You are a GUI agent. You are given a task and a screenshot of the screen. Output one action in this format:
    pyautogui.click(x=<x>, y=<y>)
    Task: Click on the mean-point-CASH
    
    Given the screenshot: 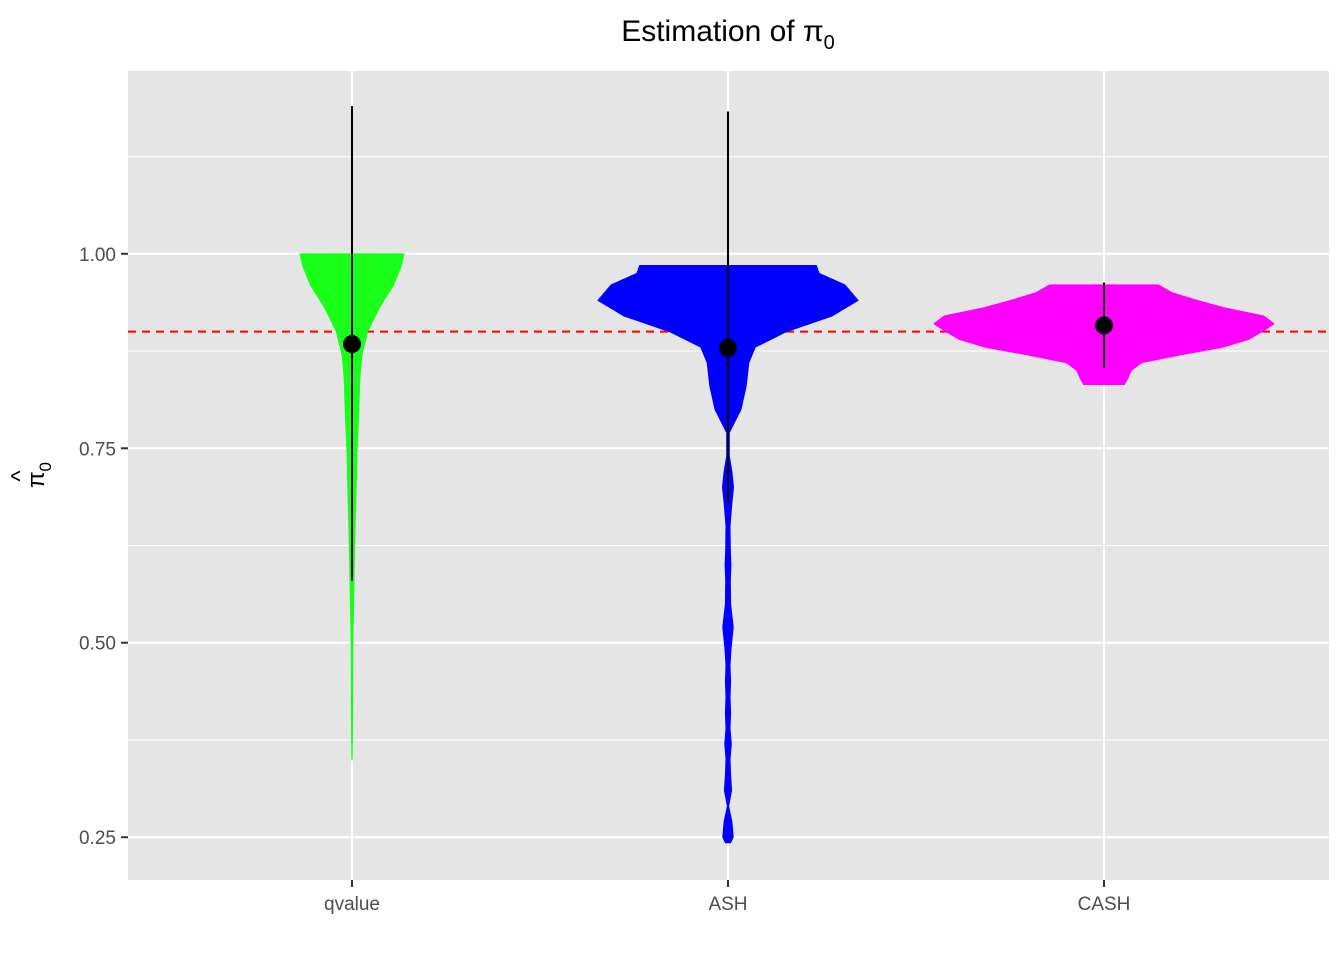 What is the action you would take?
    pyautogui.click(x=1104, y=325)
    